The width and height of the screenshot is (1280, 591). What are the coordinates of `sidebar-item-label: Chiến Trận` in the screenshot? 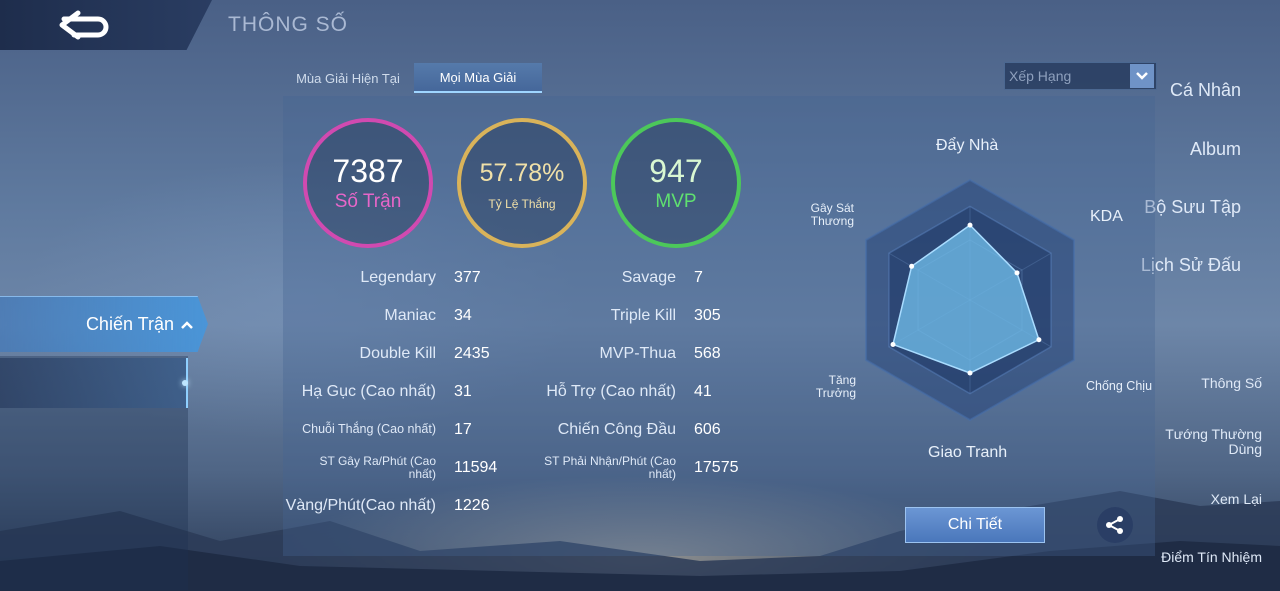 It's located at (129, 324).